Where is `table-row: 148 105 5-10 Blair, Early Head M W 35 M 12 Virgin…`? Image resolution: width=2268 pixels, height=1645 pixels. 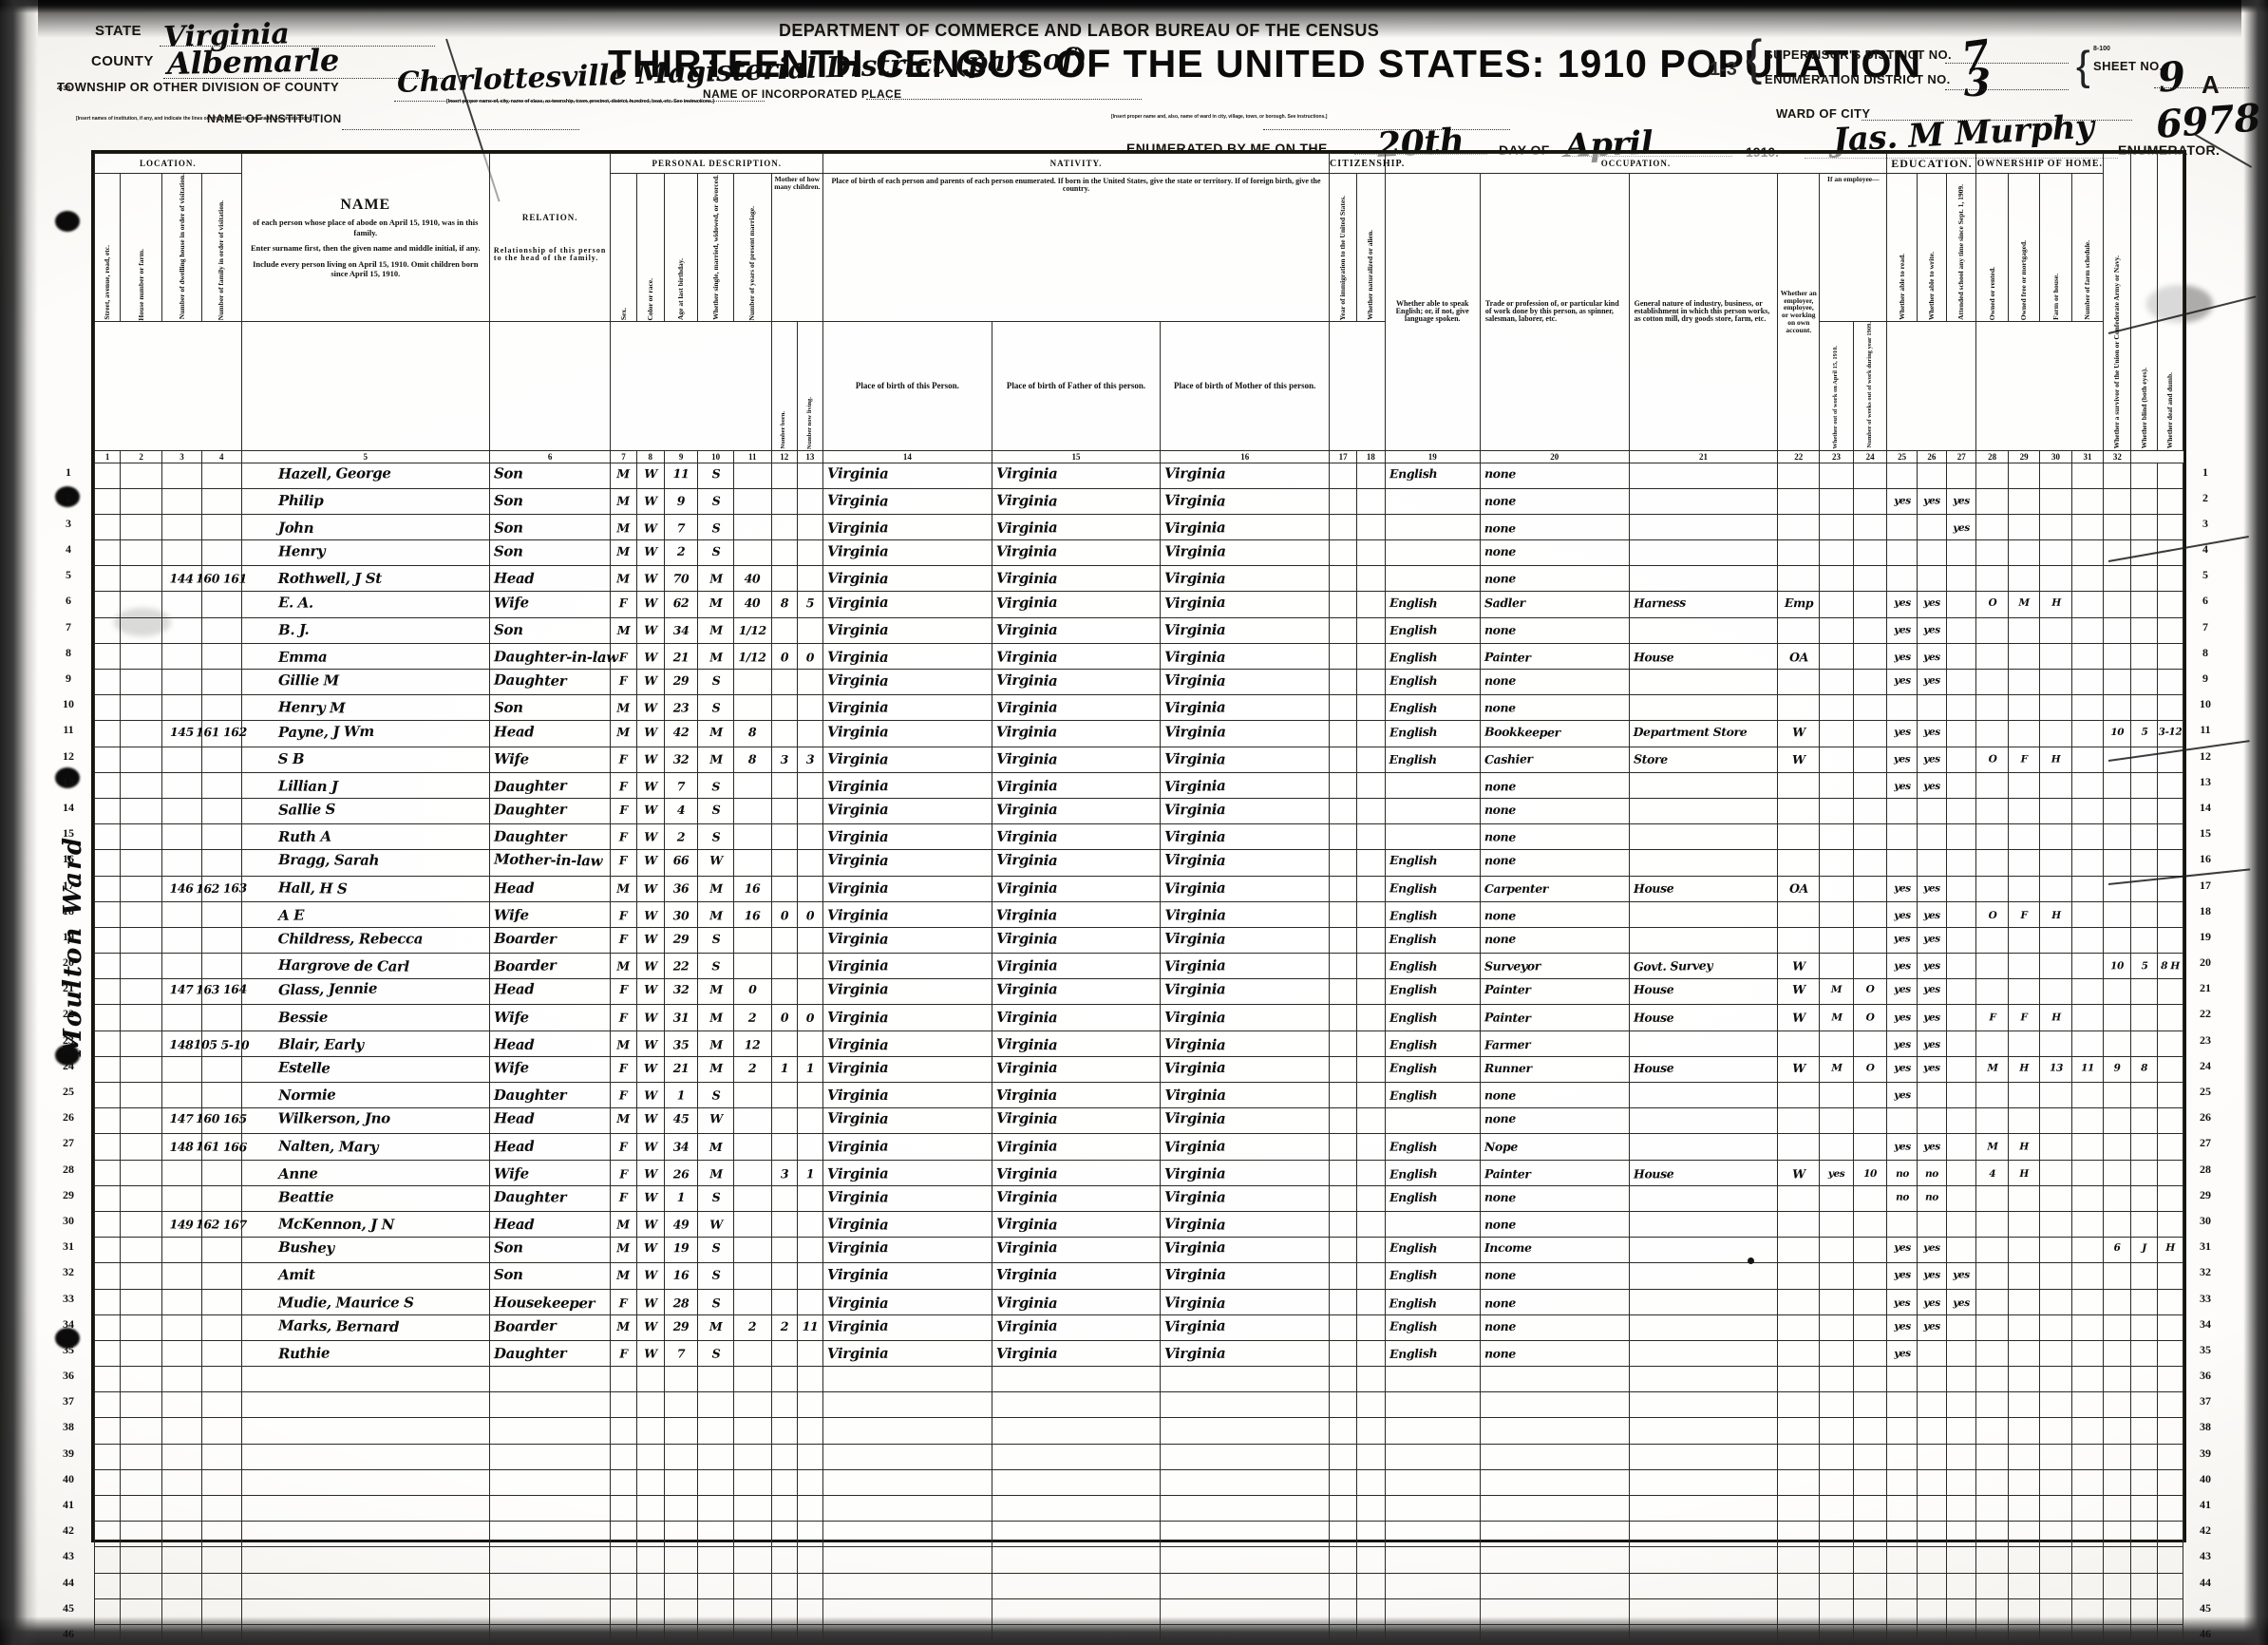 table-row: 148 105 5-10 Blair, Early Head M W 35 M 12 Virgin… is located at coordinates (1139, 1043).